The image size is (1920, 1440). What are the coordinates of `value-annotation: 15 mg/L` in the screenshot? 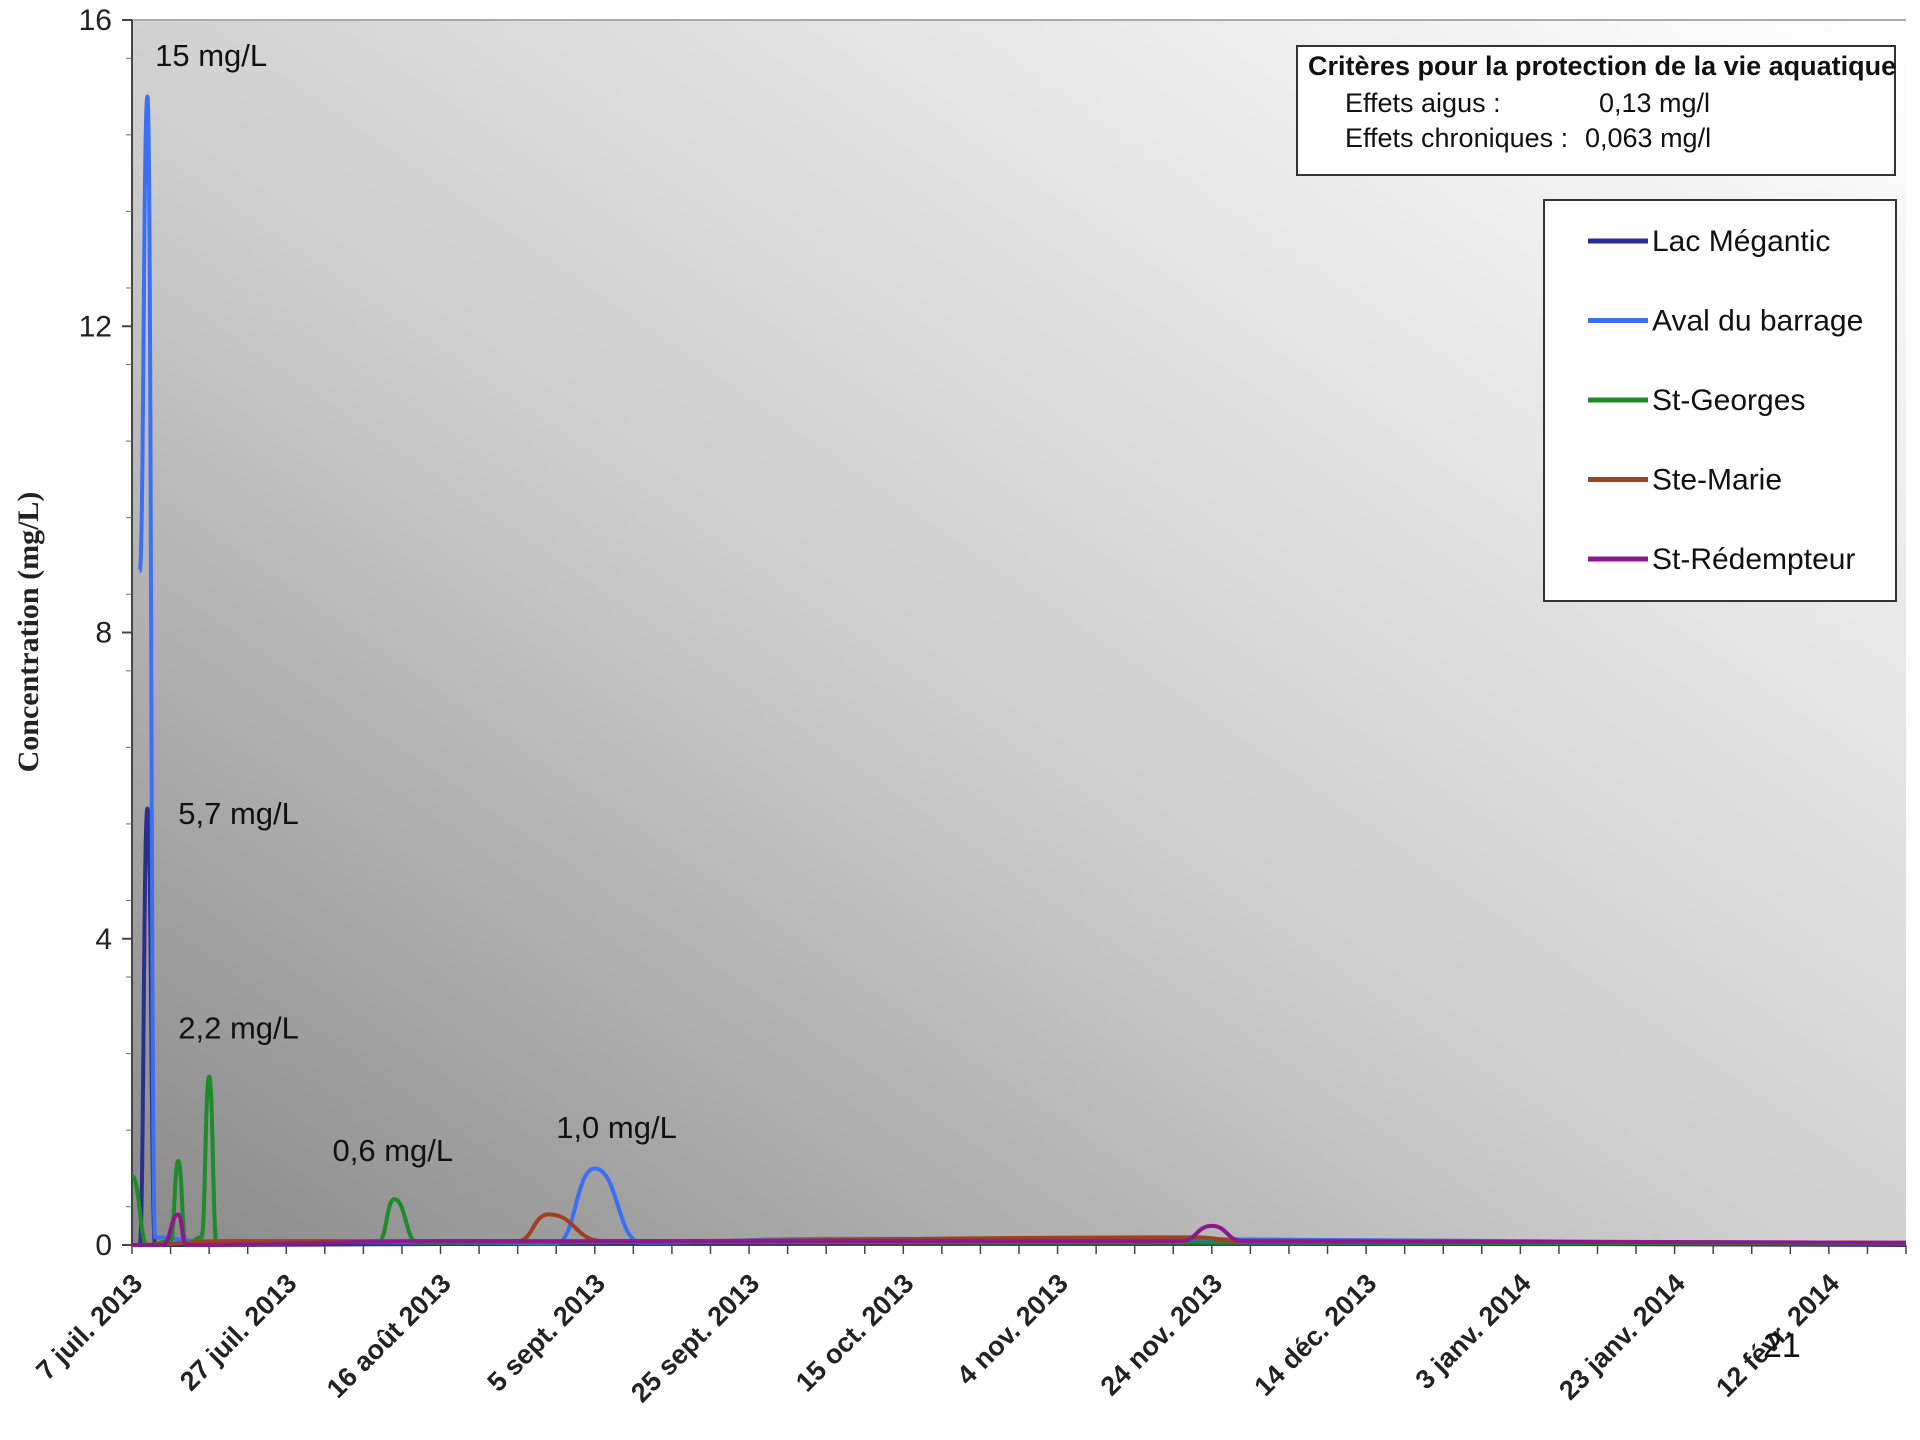 It's located at (211, 55).